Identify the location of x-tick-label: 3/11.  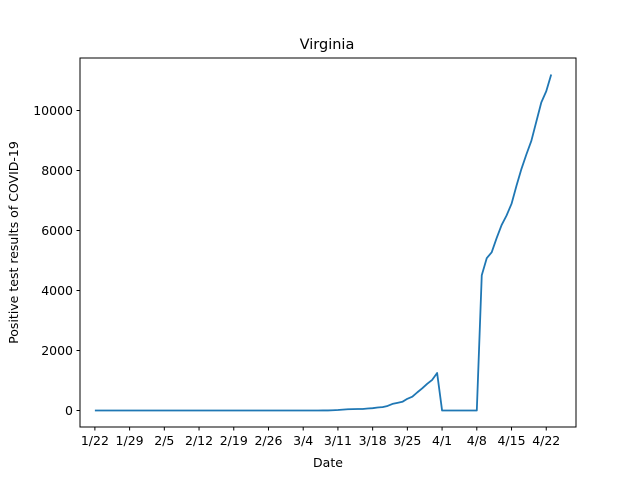
(338, 440).